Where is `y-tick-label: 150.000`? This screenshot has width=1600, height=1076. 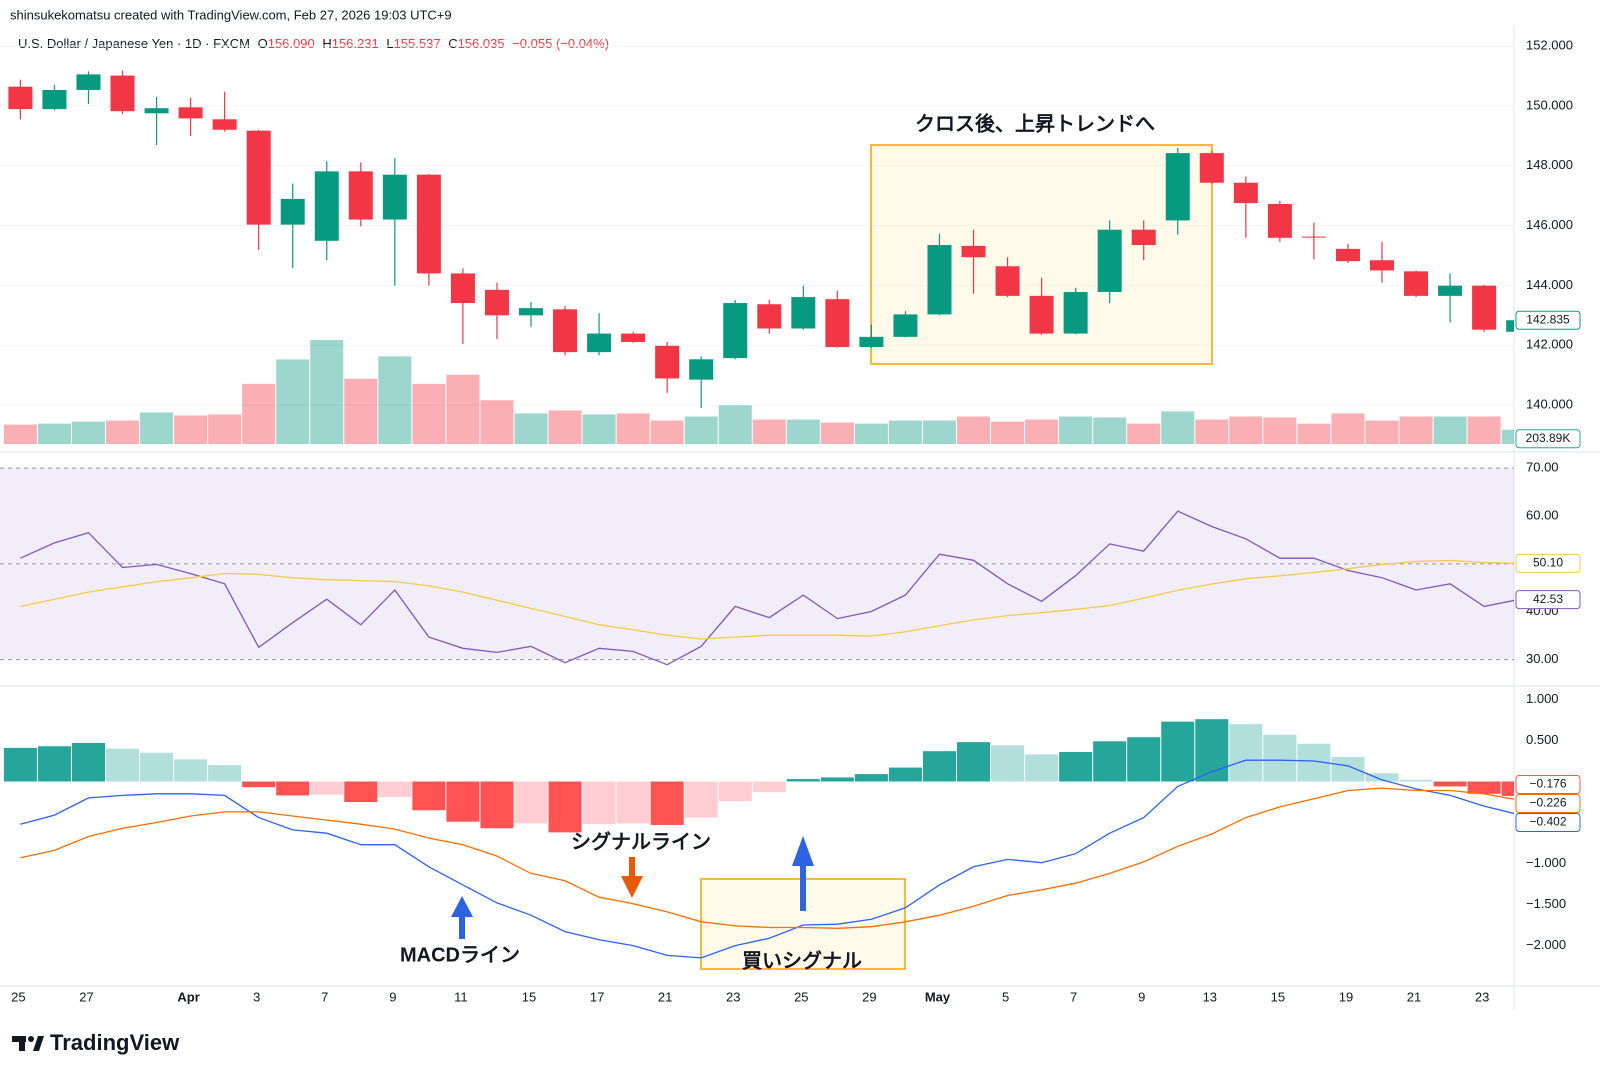
y-tick-label: 150.000 is located at coordinates (1549, 104).